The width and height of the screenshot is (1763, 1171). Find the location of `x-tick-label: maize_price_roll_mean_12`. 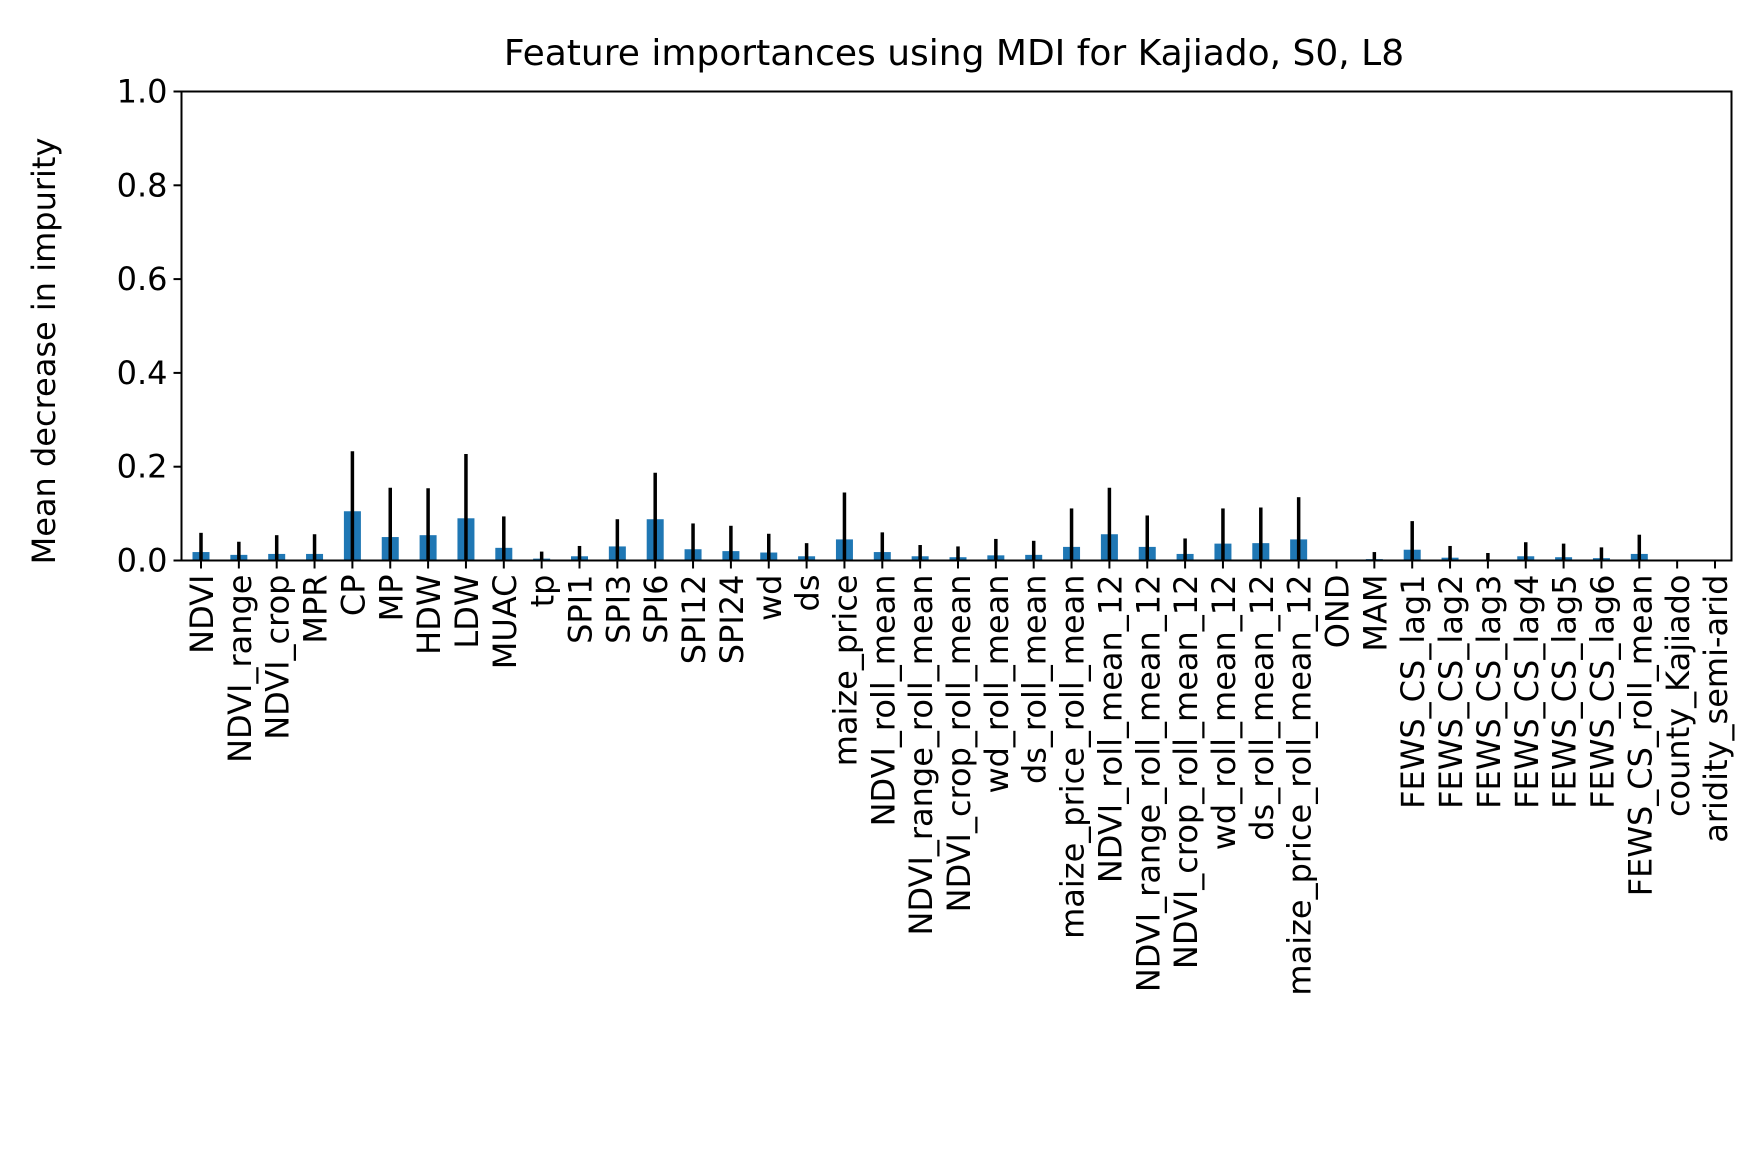

x-tick-label: maize_price_roll_mean_12 is located at coordinates (1300, 785).